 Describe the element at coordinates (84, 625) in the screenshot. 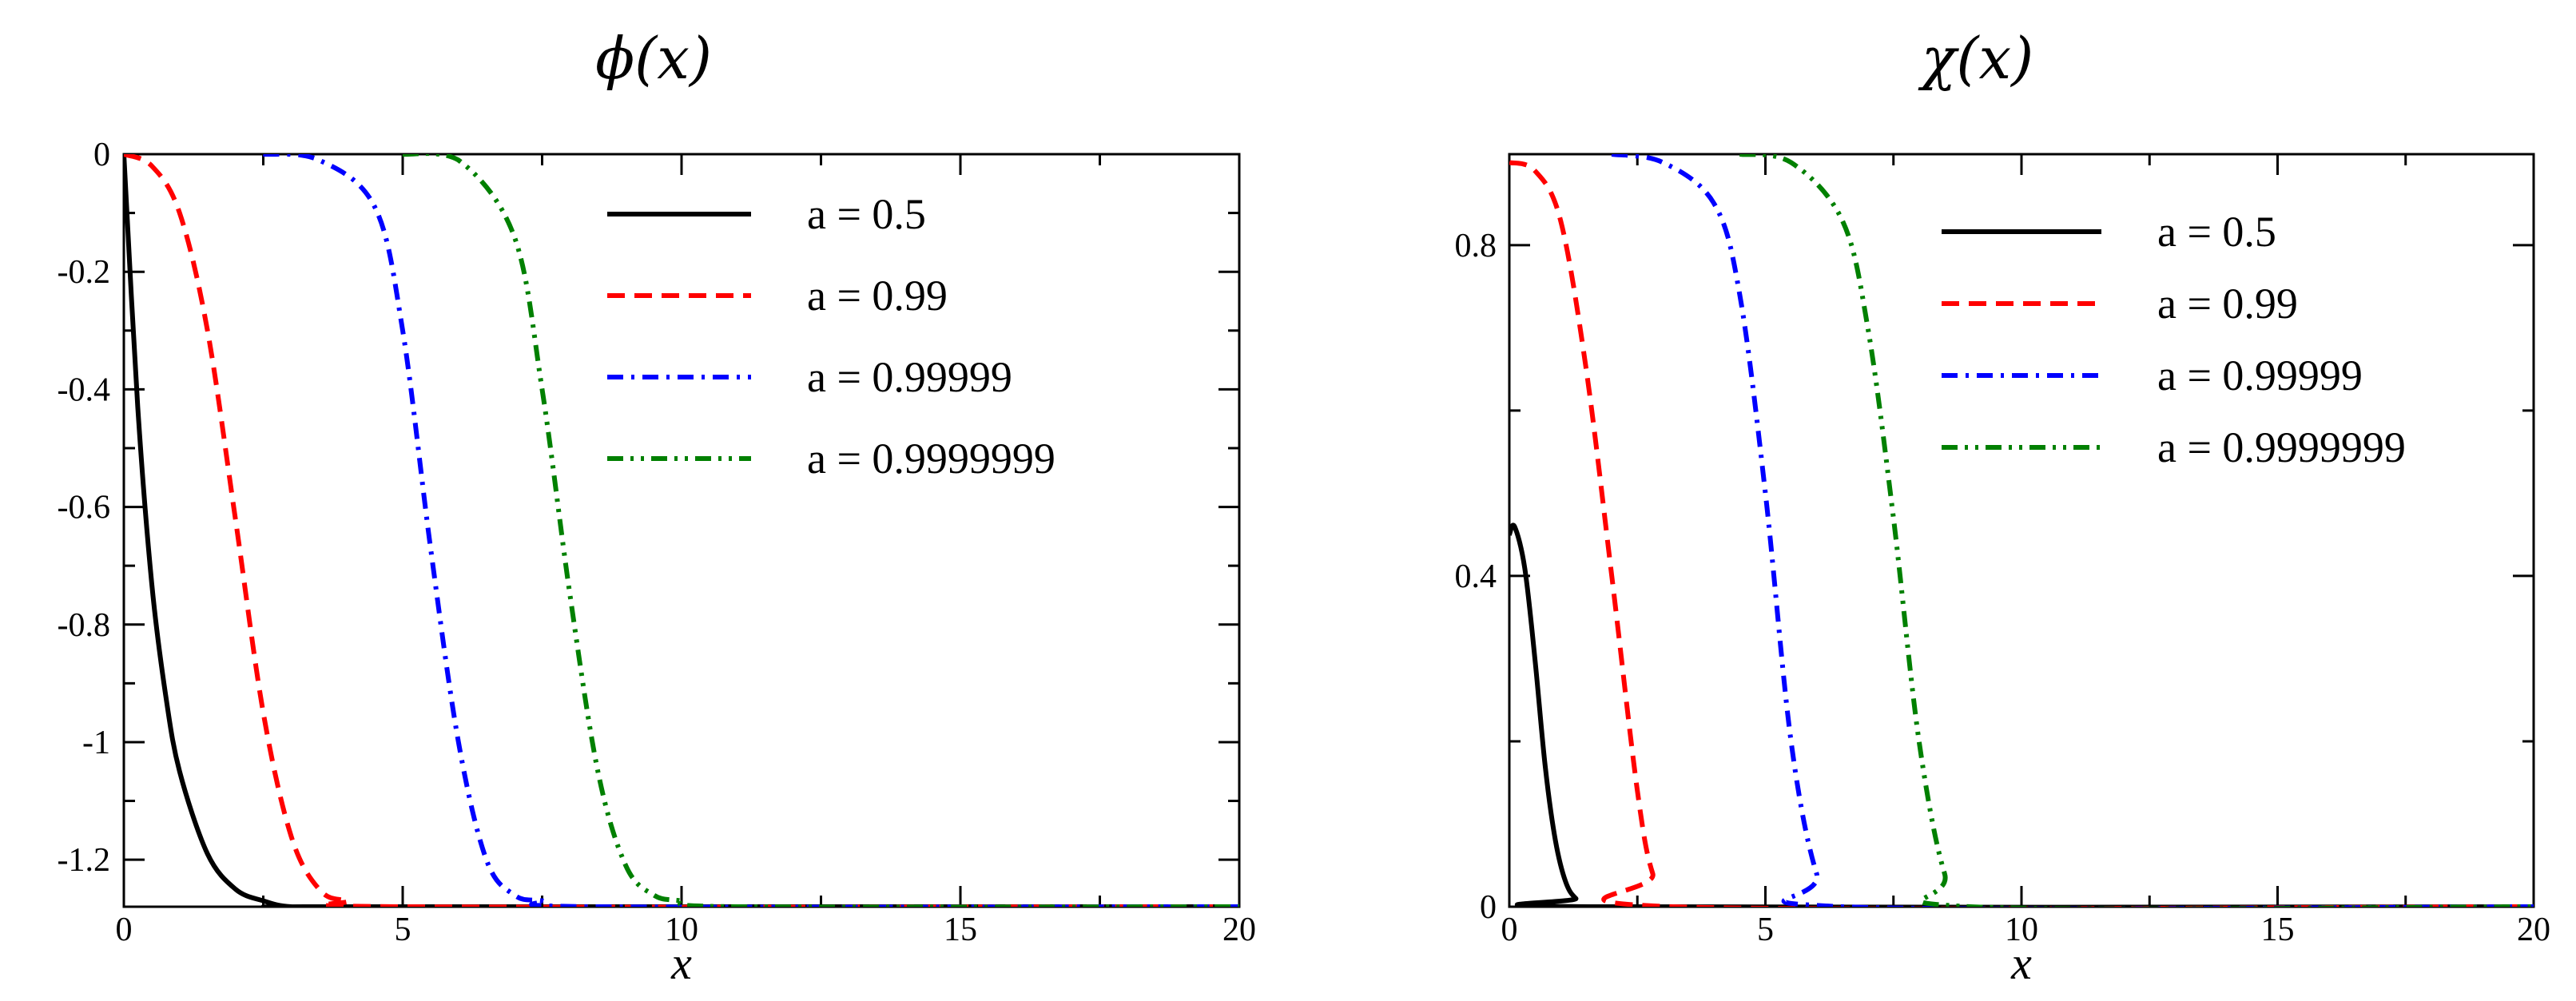

I see `y-tick-label: -0.8` at that location.